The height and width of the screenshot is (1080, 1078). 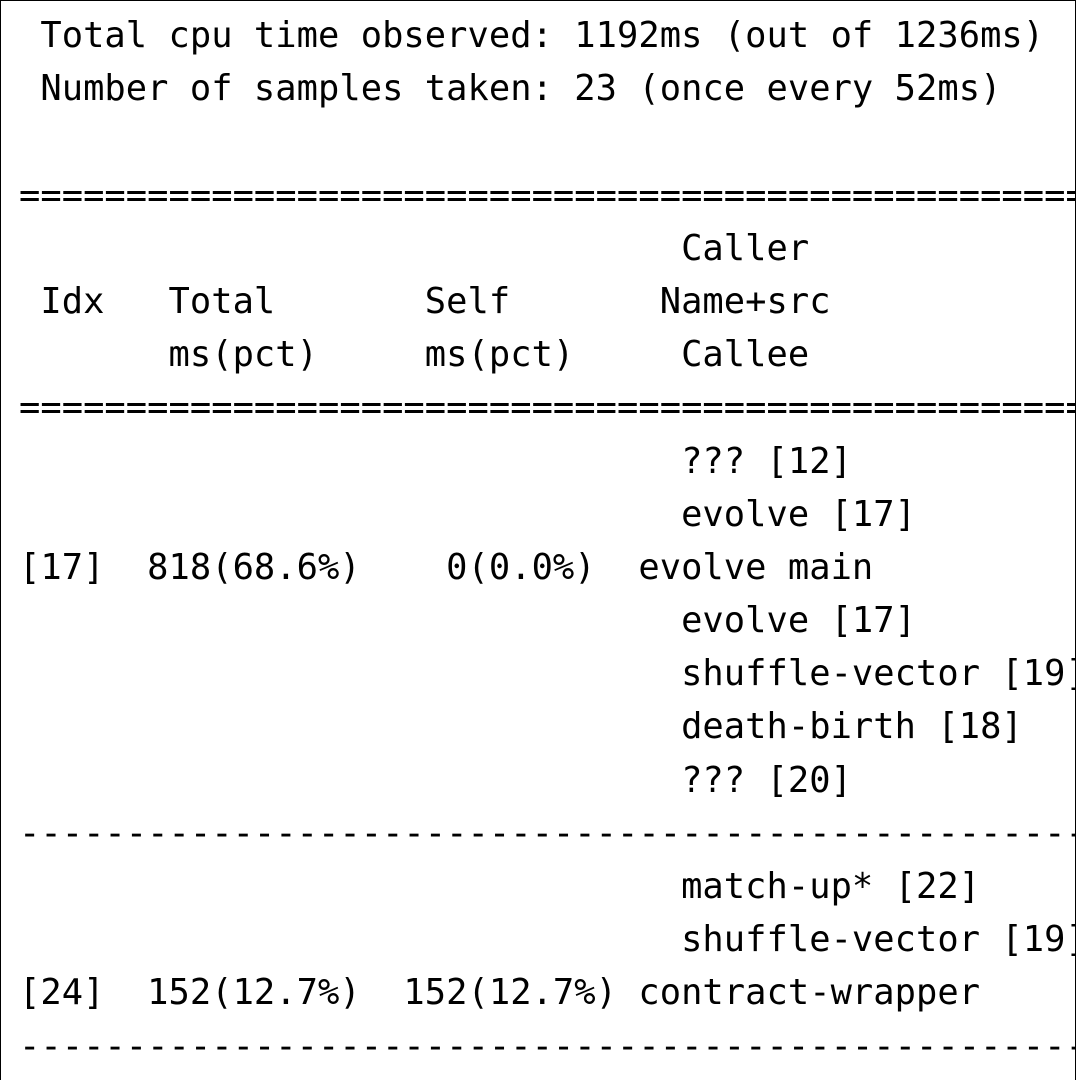 What do you see at coordinates (414, 248) in the screenshot?
I see `header-caller-line: Caller` at bounding box center [414, 248].